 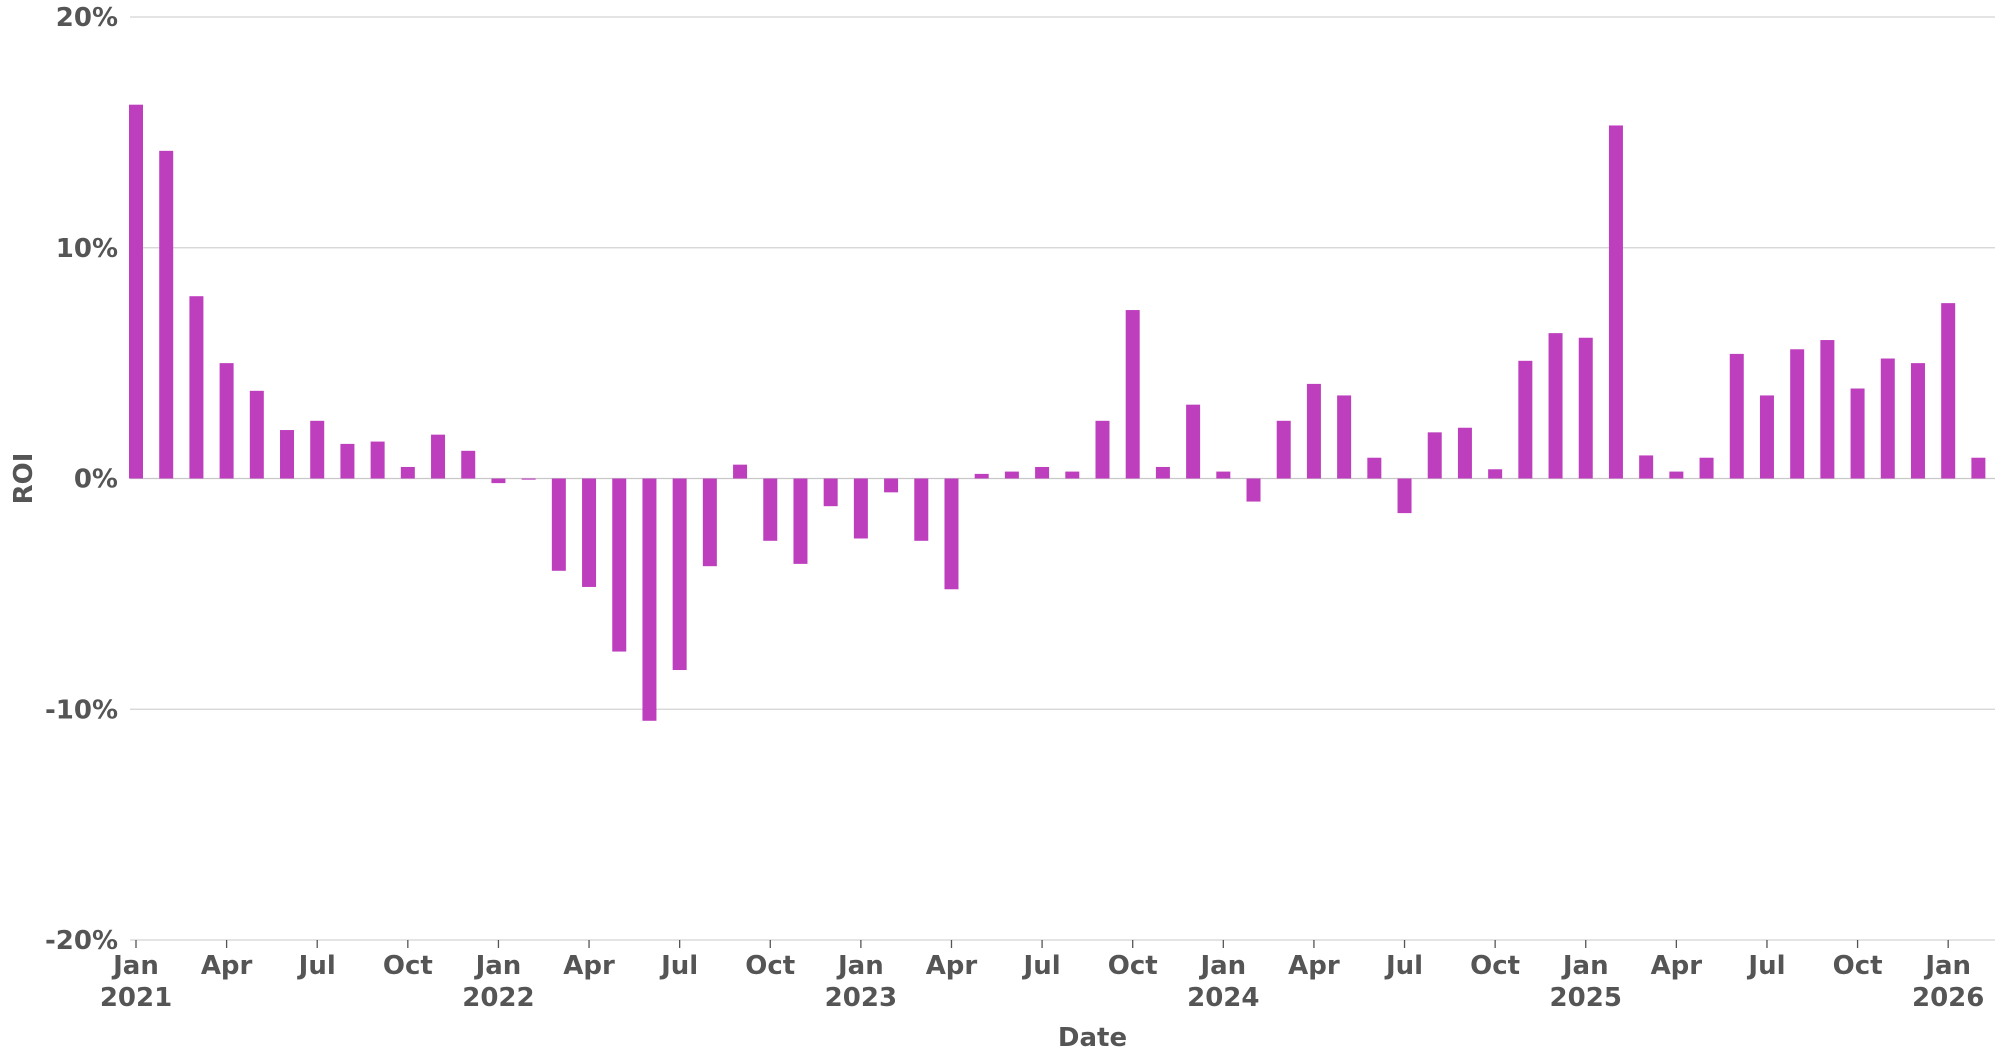 I want to click on x-tick-year-label: 2021, so click(x=136, y=998).